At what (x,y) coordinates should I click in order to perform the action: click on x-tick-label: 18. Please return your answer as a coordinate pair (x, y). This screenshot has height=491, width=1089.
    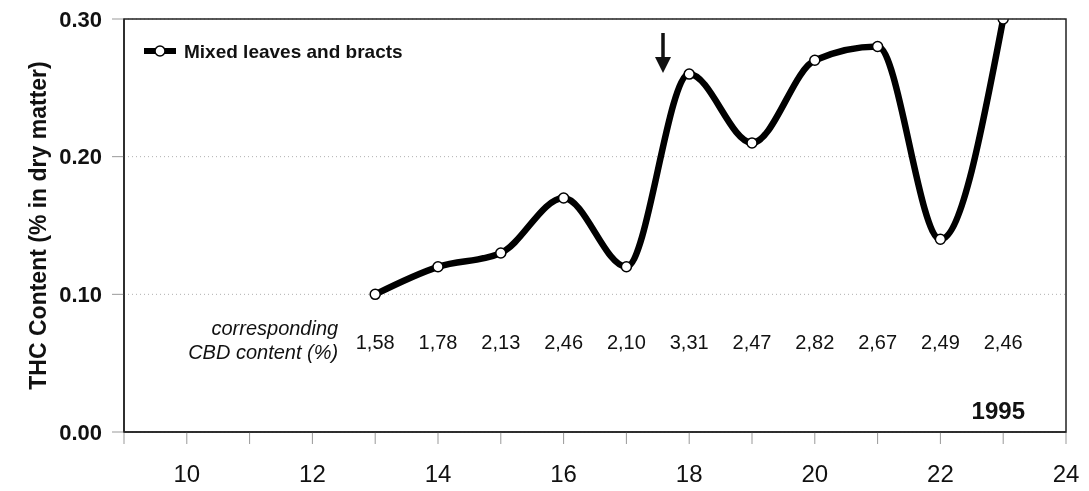
    Looking at the image, I should click on (689, 474).